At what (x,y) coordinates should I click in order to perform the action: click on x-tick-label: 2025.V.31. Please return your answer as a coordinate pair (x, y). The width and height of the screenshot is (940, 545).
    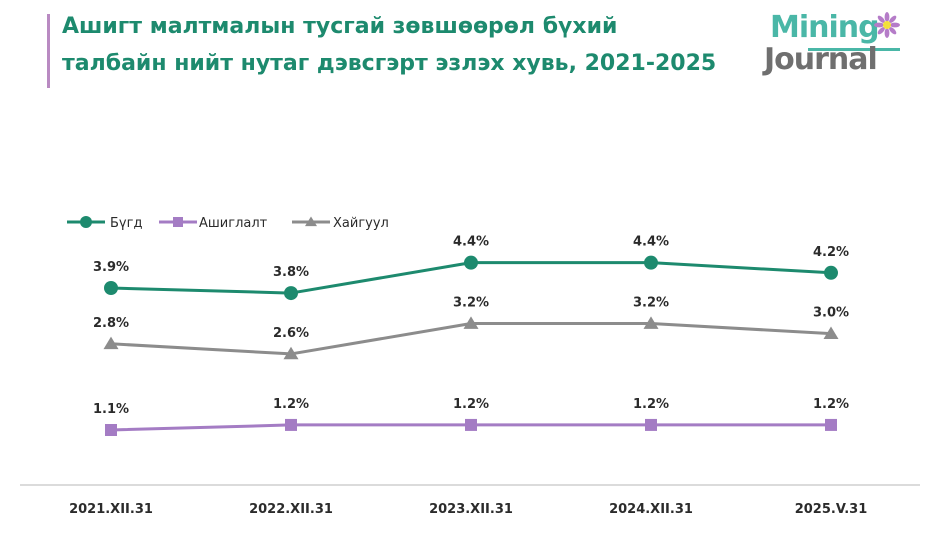
    Looking at the image, I should click on (831, 509).